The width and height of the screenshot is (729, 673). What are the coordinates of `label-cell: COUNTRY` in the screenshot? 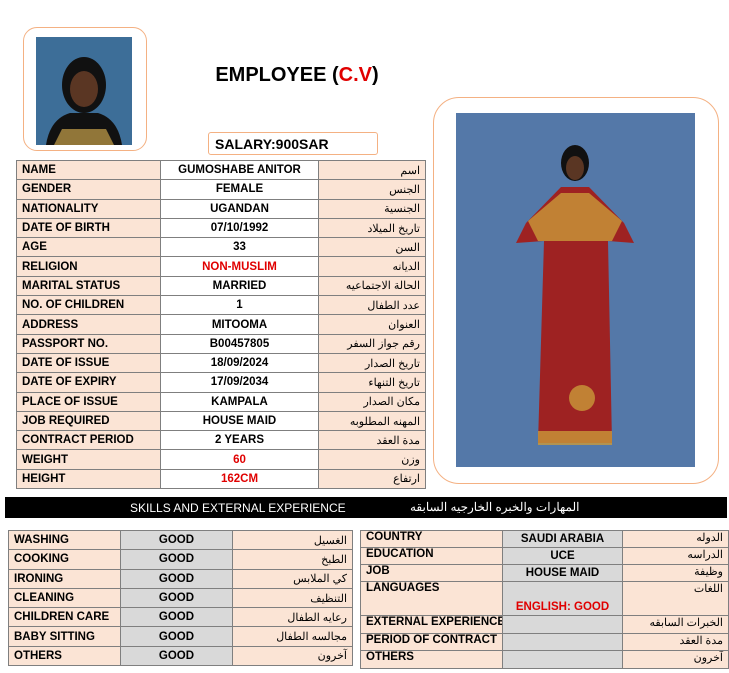 It's located at (431, 539).